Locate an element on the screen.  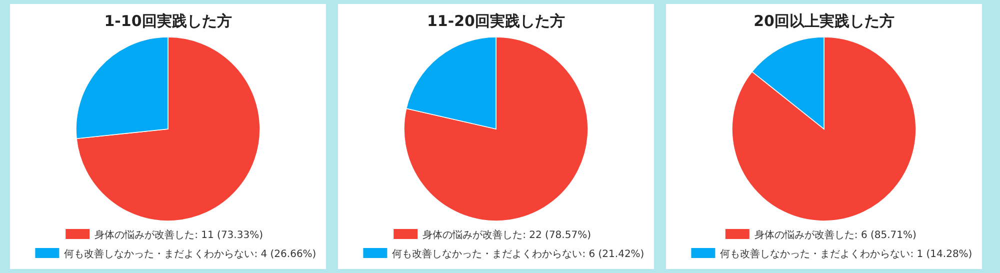
legend-label: 何も改善しなかった・まだよくわからない: 1 (14.28%) is located at coordinates (846, 254).